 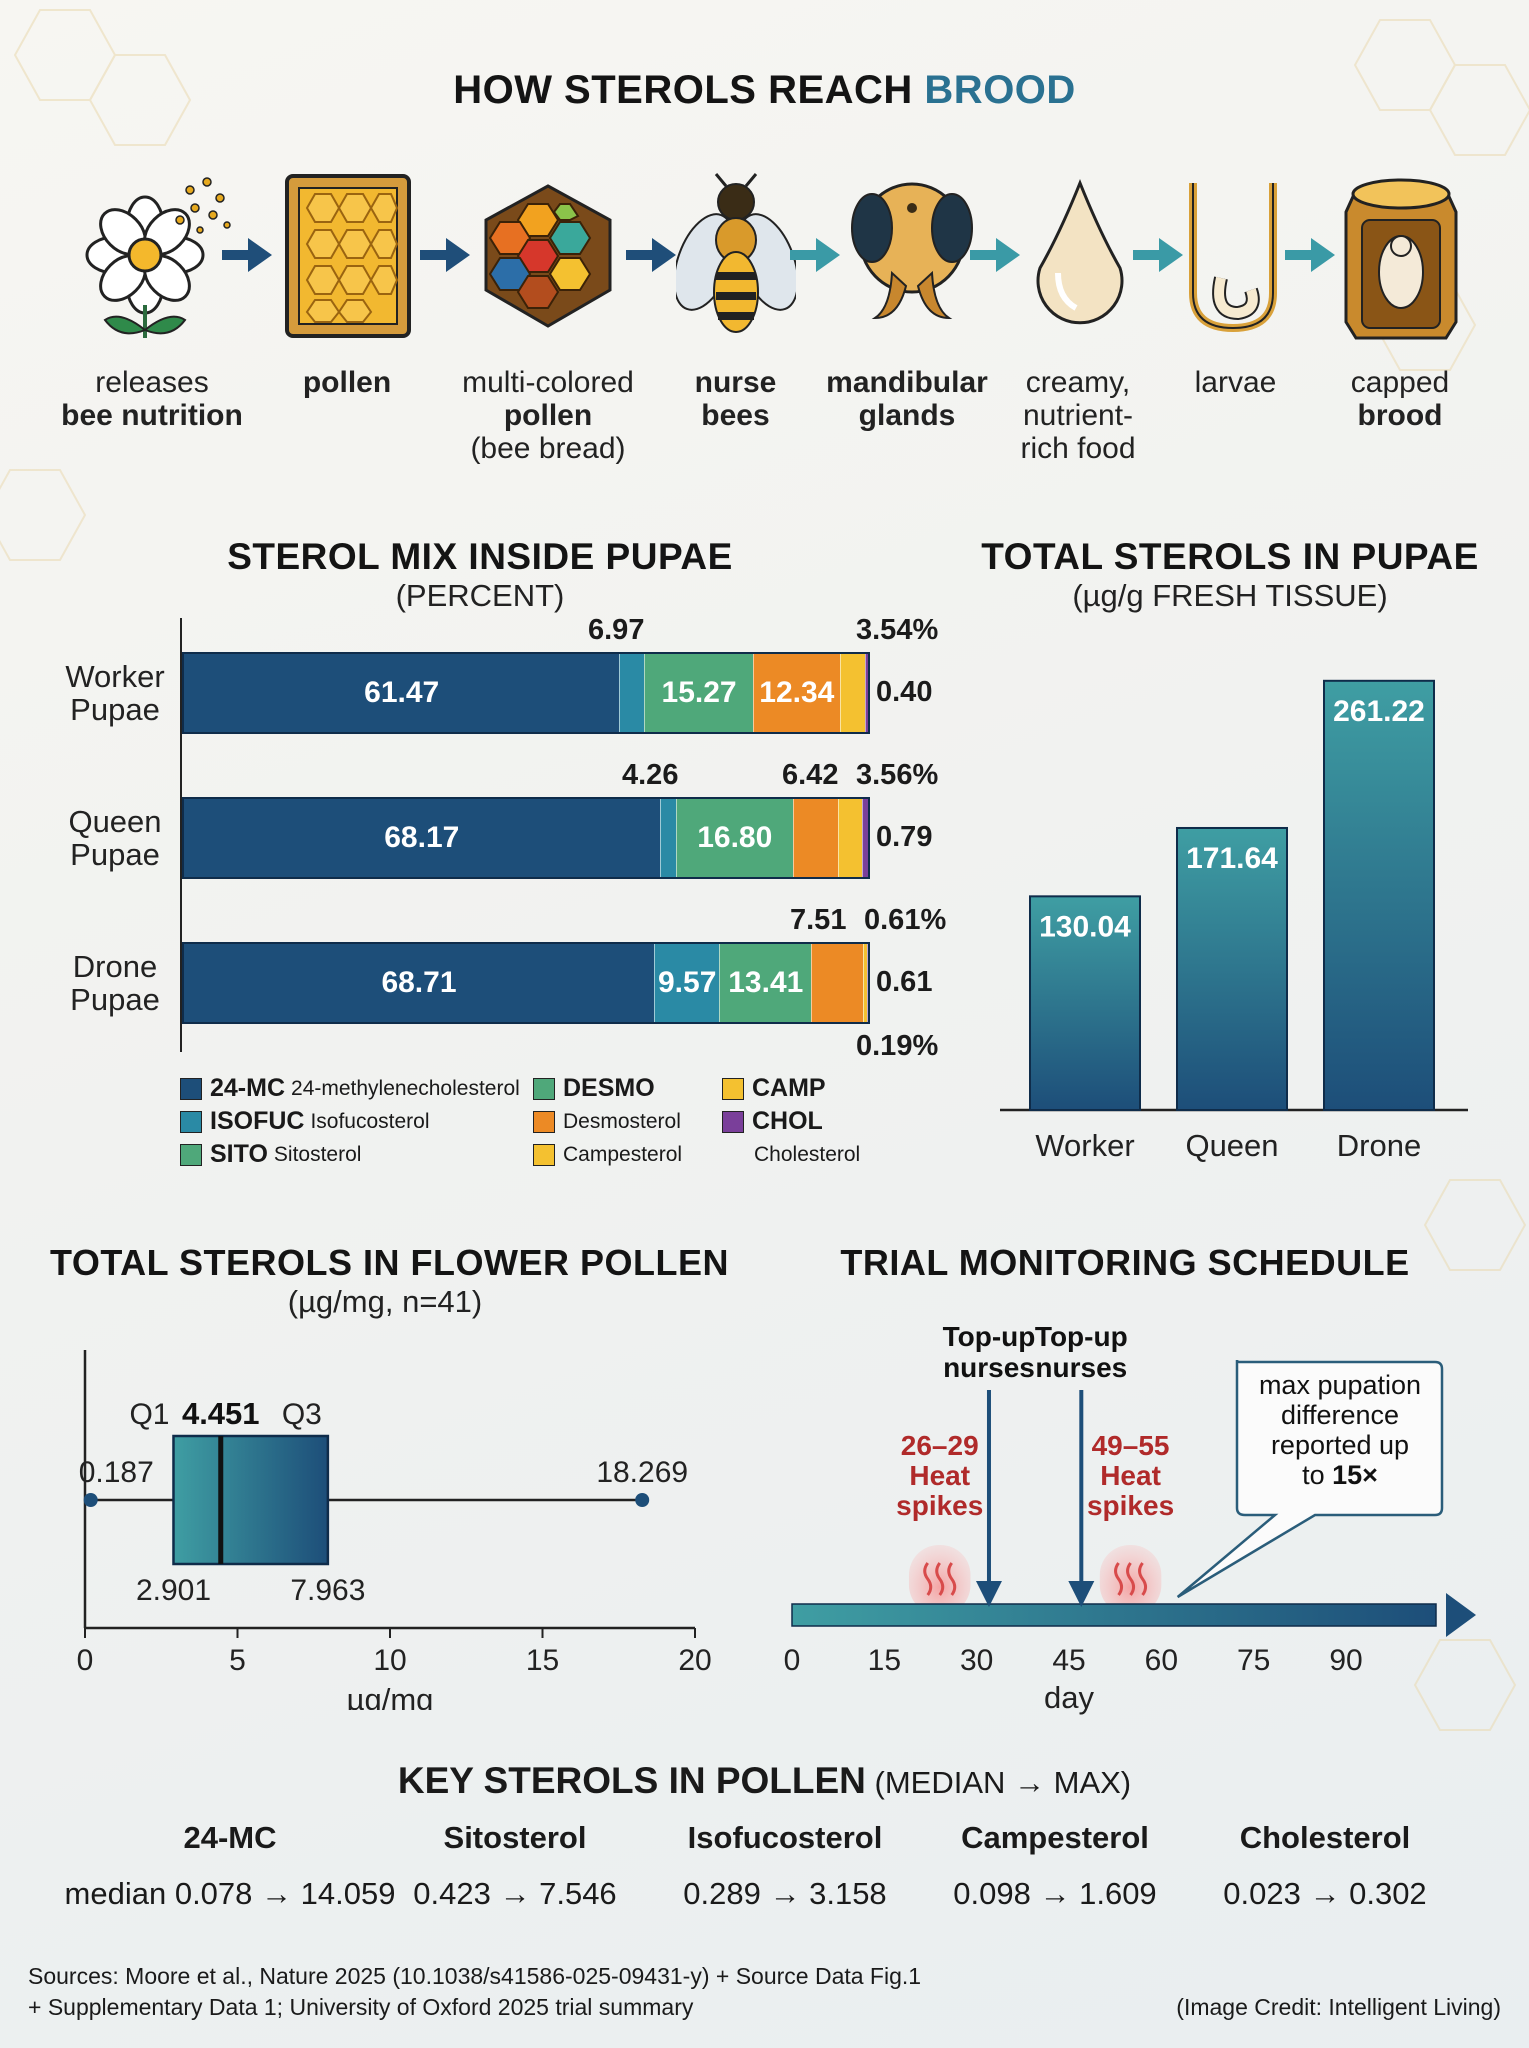 What do you see at coordinates (1230, 556) in the screenshot?
I see `totals-title: TOTAL STEROLS IN PUPAE` at bounding box center [1230, 556].